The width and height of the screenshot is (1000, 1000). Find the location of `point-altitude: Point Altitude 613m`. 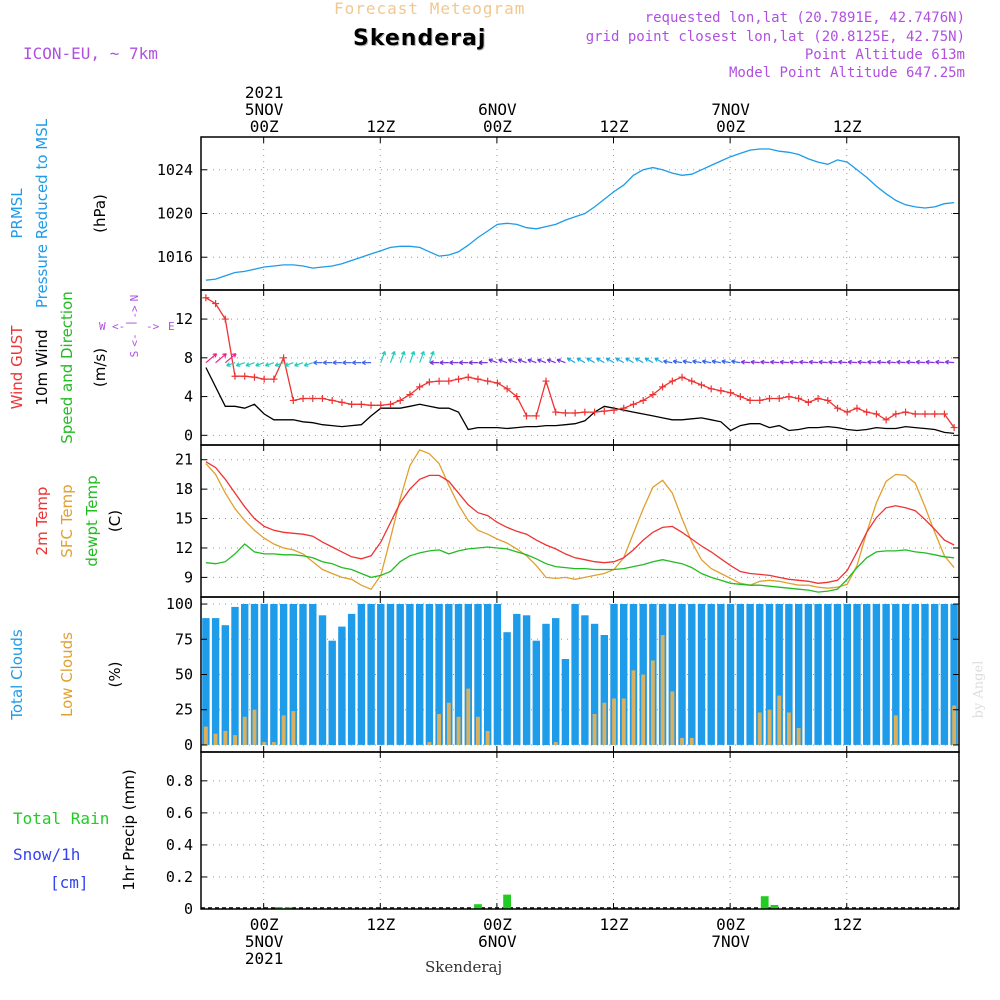

point-altitude: Point Altitude 613m is located at coordinates (884, 55).